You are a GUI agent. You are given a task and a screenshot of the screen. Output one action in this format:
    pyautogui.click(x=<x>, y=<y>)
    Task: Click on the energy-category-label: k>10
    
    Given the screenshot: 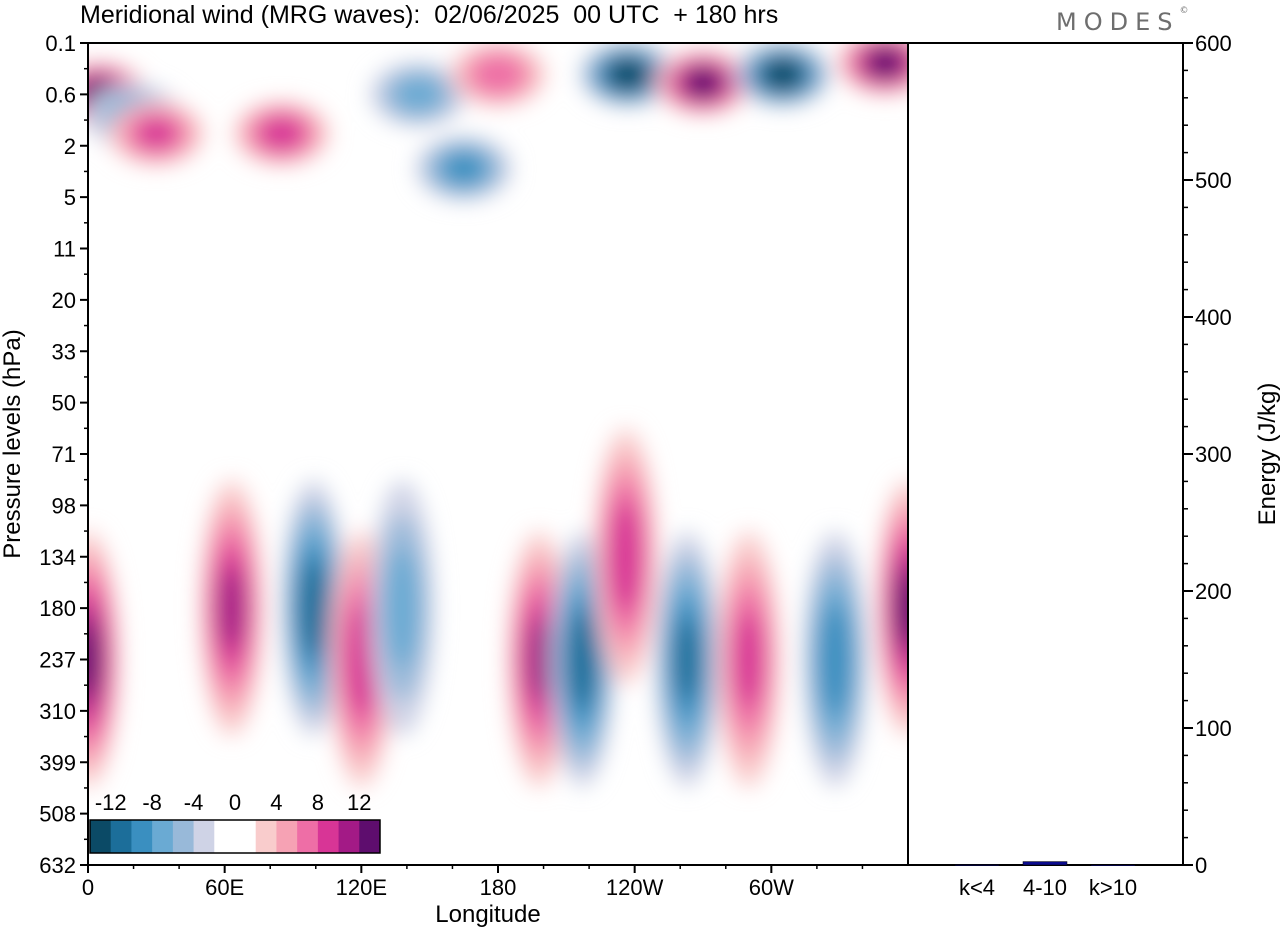 What is the action you would take?
    pyautogui.click(x=1113, y=887)
    